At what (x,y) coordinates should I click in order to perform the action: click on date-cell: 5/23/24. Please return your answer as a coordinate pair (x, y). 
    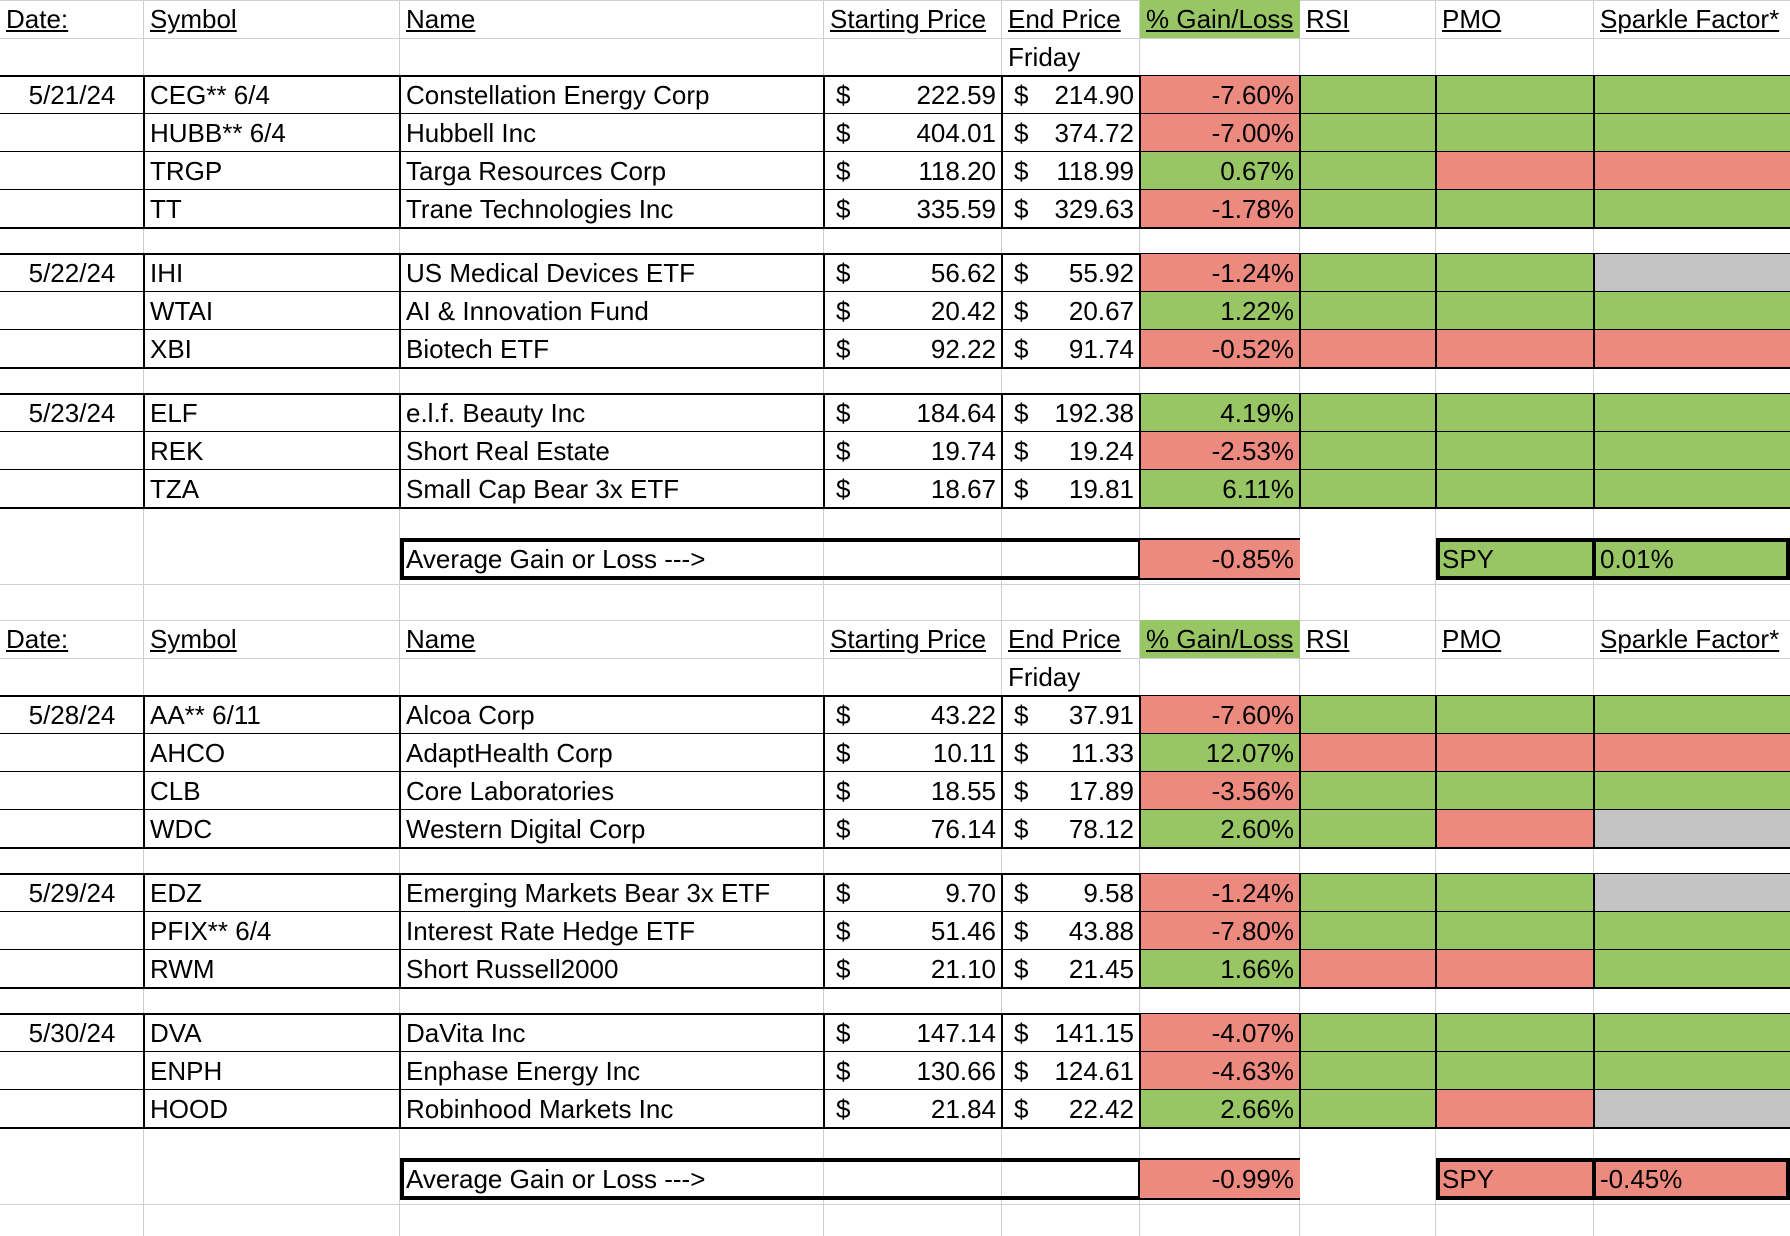
    Looking at the image, I should click on (72, 413).